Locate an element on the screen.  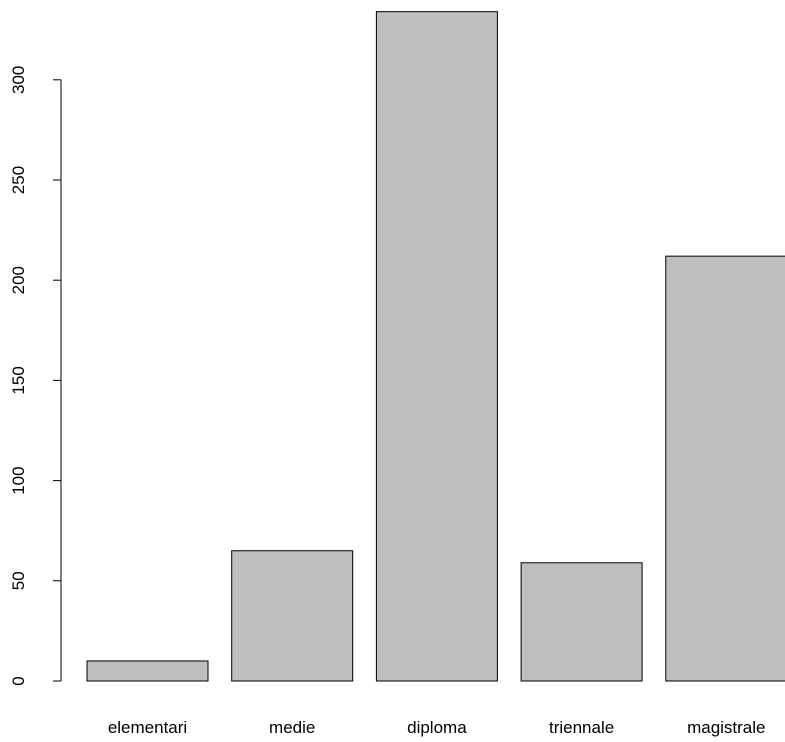
y-tick-label: 100 is located at coordinates (18, 480).